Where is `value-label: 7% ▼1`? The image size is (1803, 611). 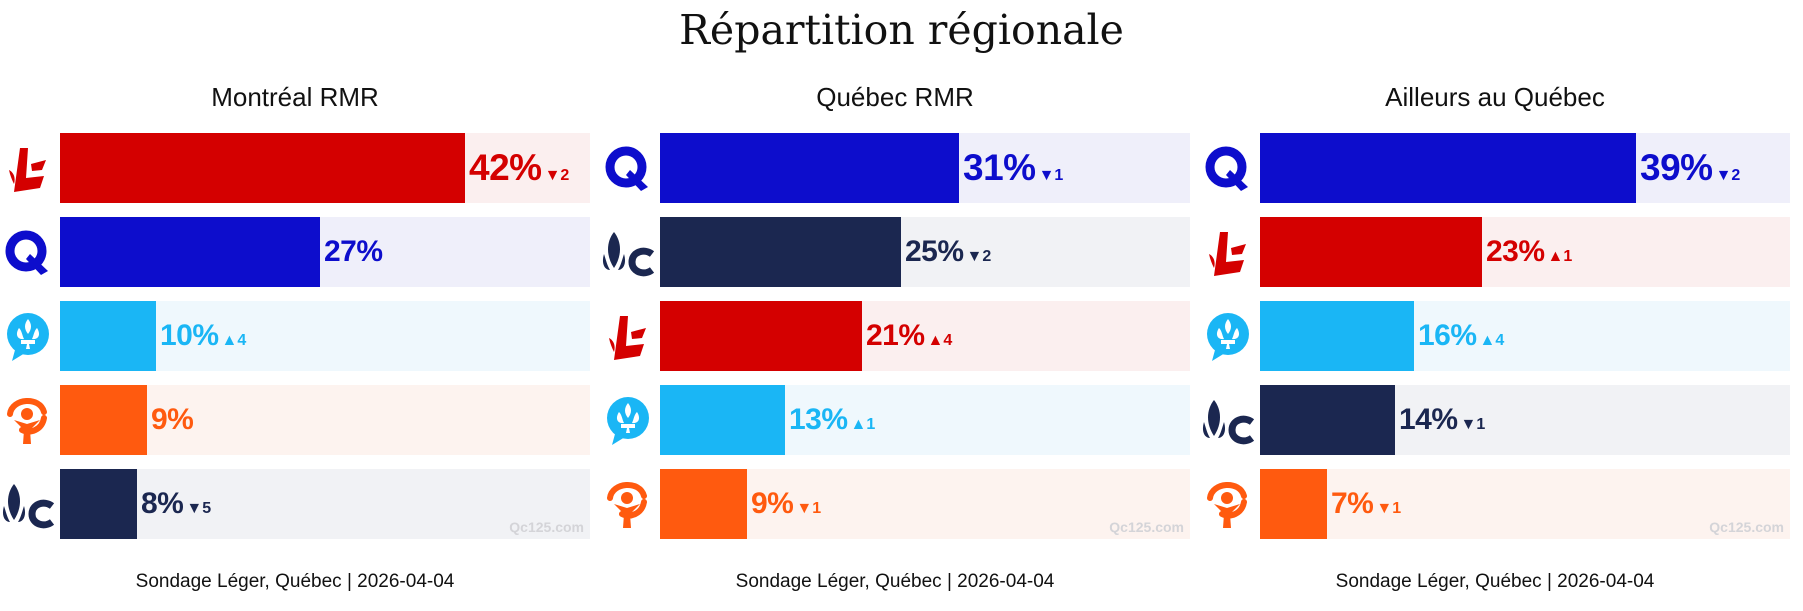 value-label: 7% ▼1 is located at coordinates (1366, 504).